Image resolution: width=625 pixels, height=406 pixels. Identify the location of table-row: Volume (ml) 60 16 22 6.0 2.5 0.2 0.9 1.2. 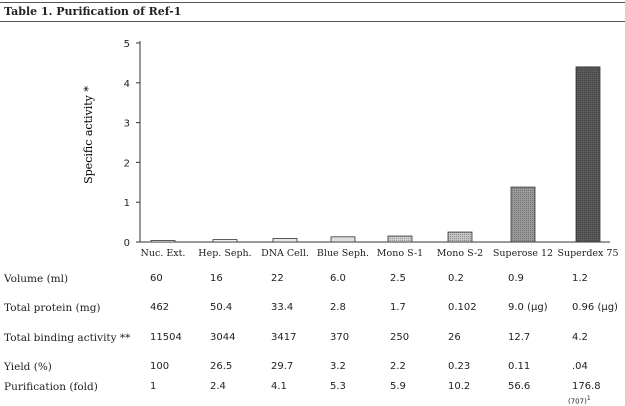
(312, 281).